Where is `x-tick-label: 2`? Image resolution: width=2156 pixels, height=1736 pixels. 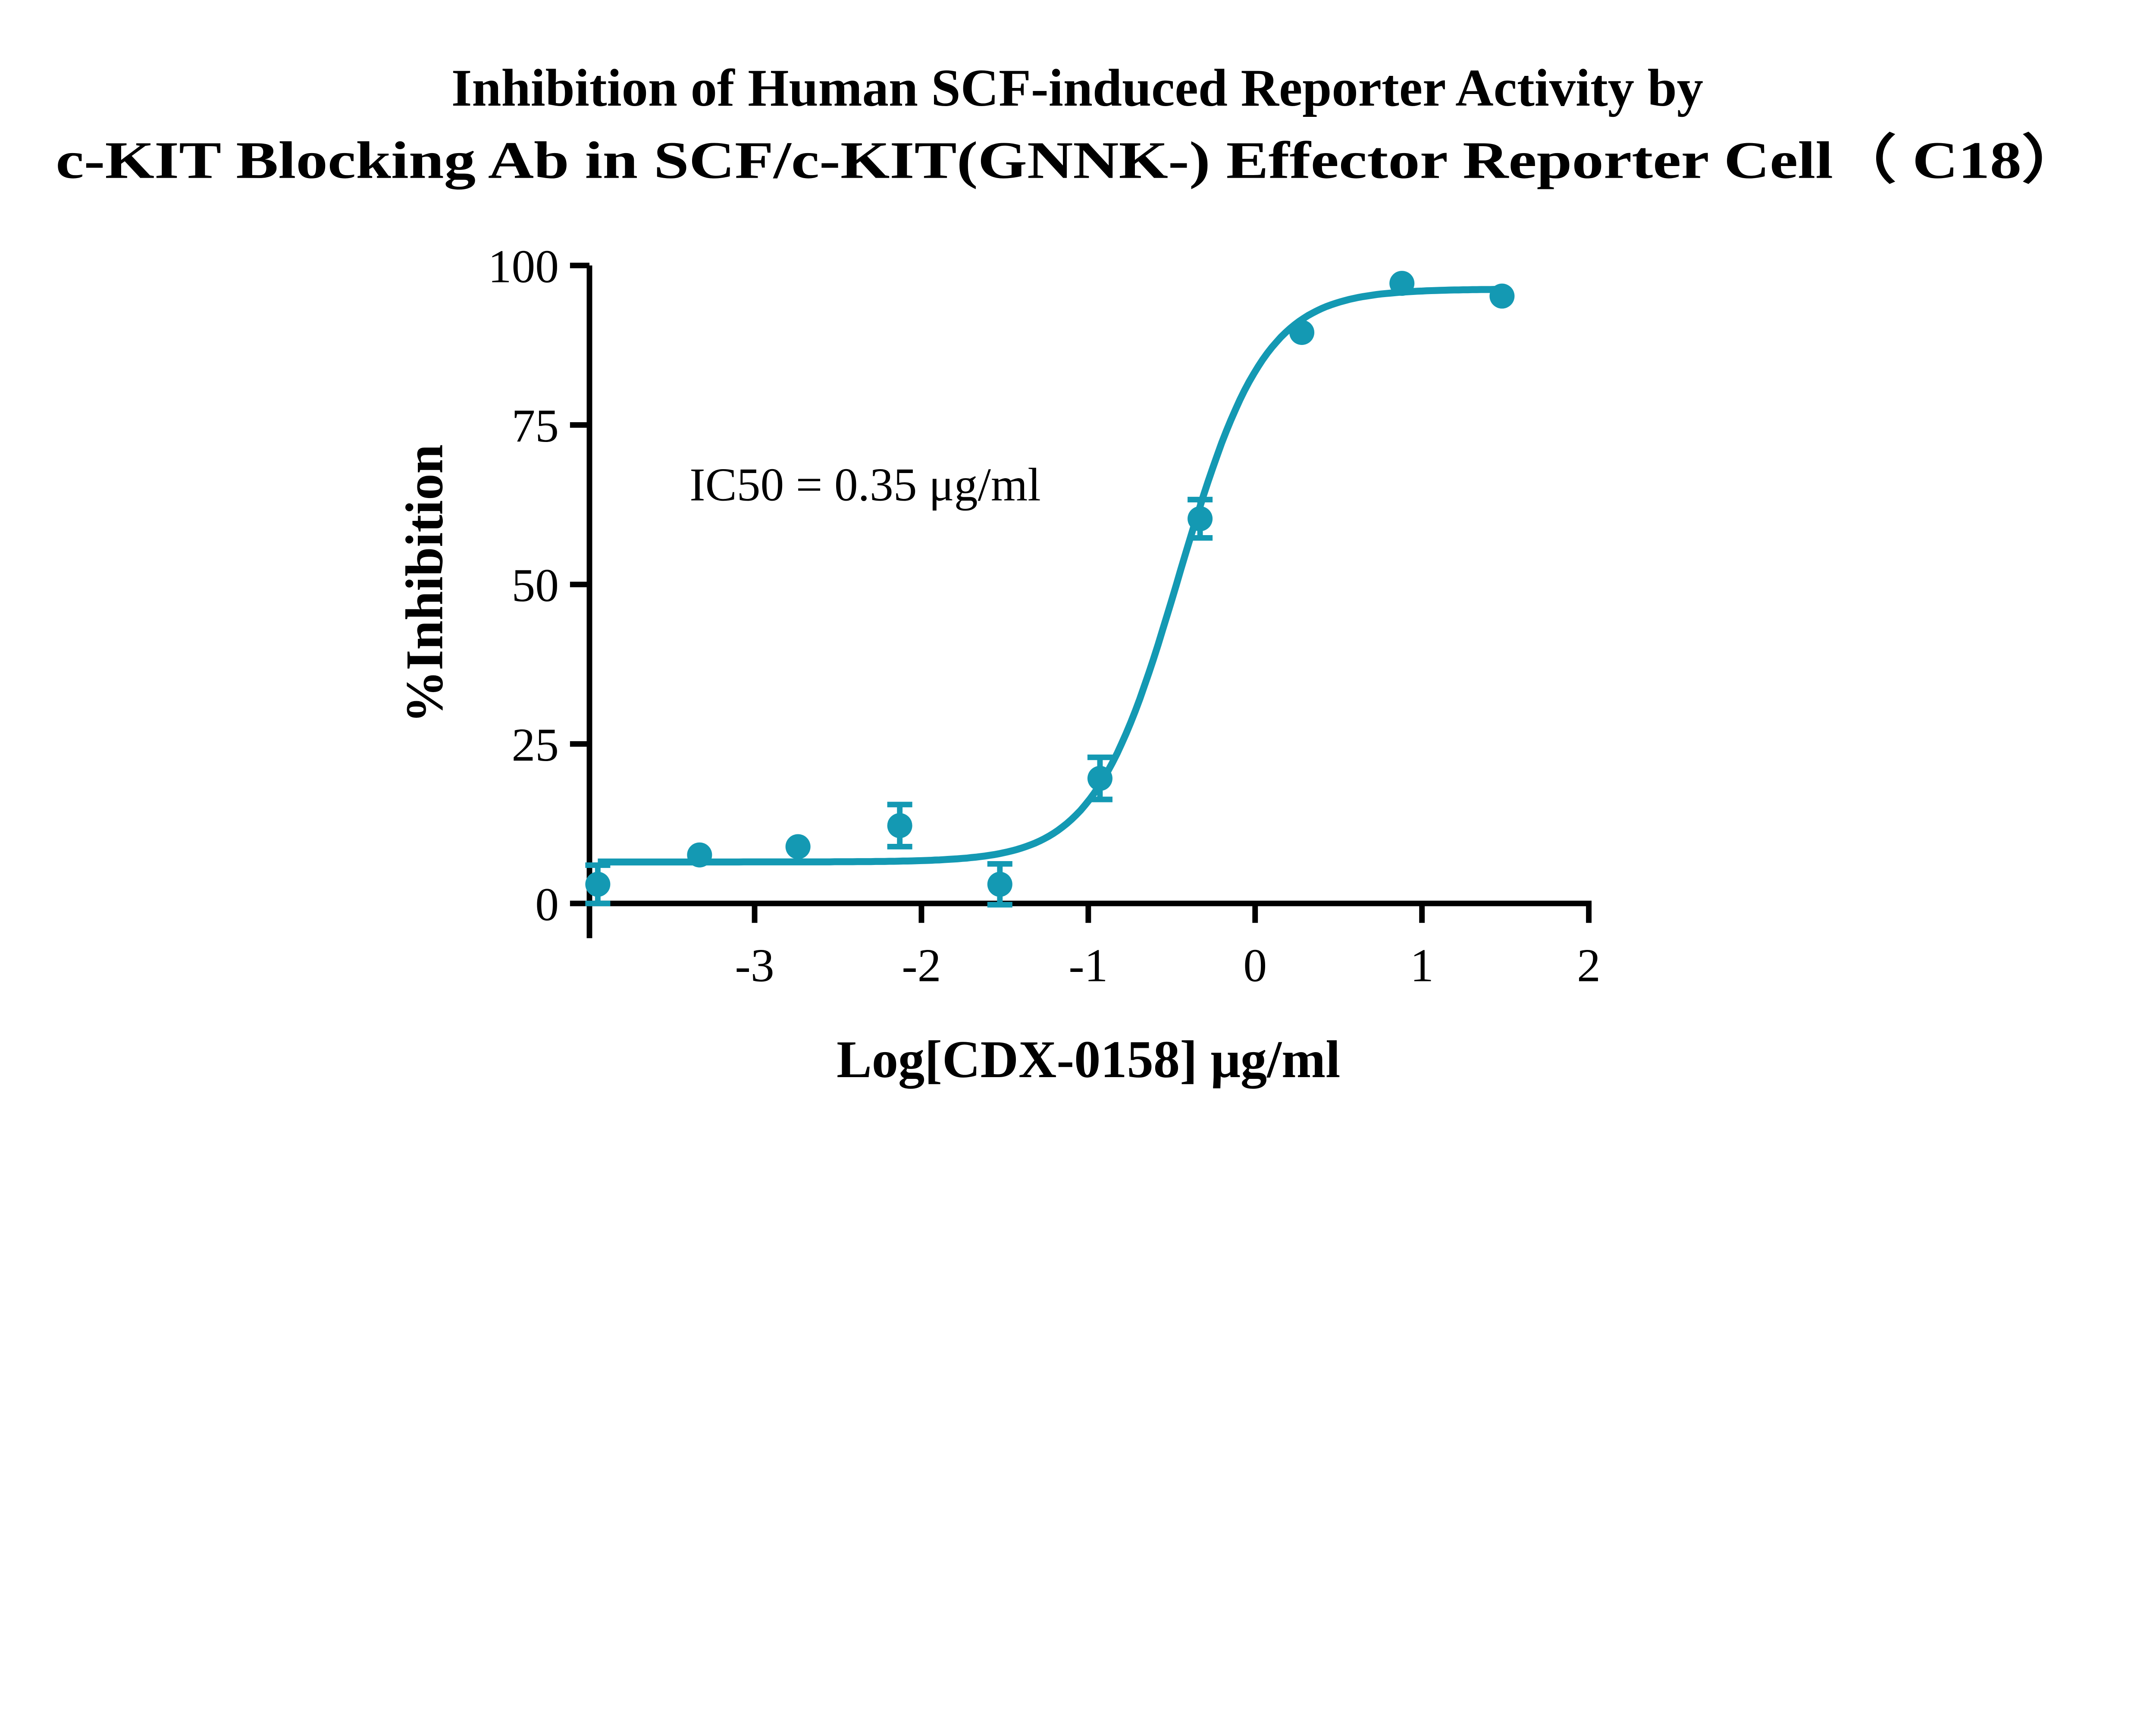 x-tick-label: 2 is located at coordinates (1589, 965).